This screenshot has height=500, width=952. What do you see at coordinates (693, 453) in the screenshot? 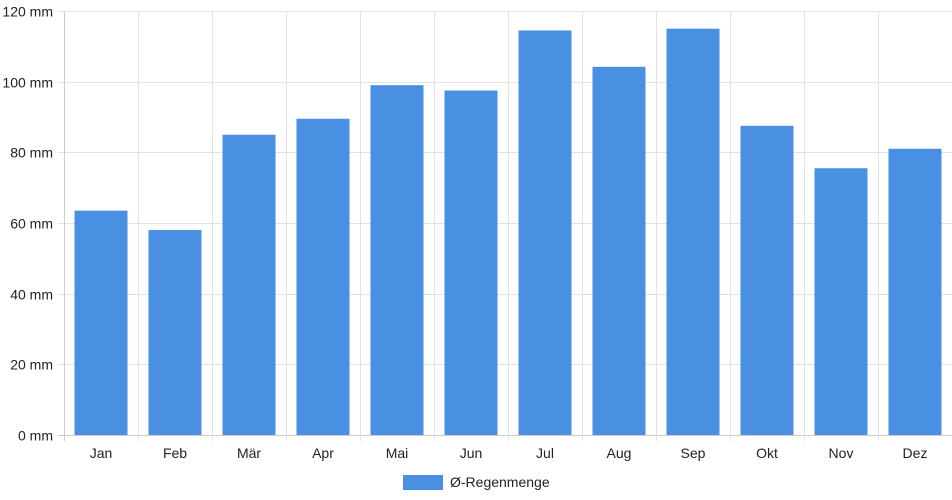
I see `x-tick-label: Sep` at bounding box center [693, 453].